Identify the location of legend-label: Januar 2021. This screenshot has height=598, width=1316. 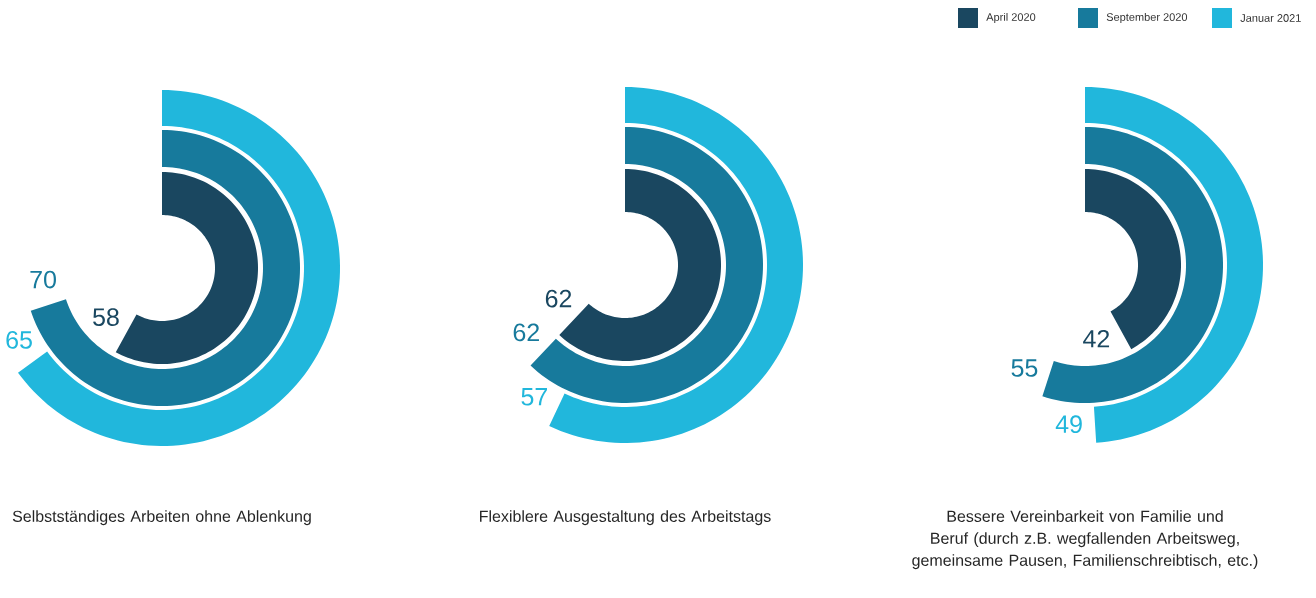
(1270, 18).